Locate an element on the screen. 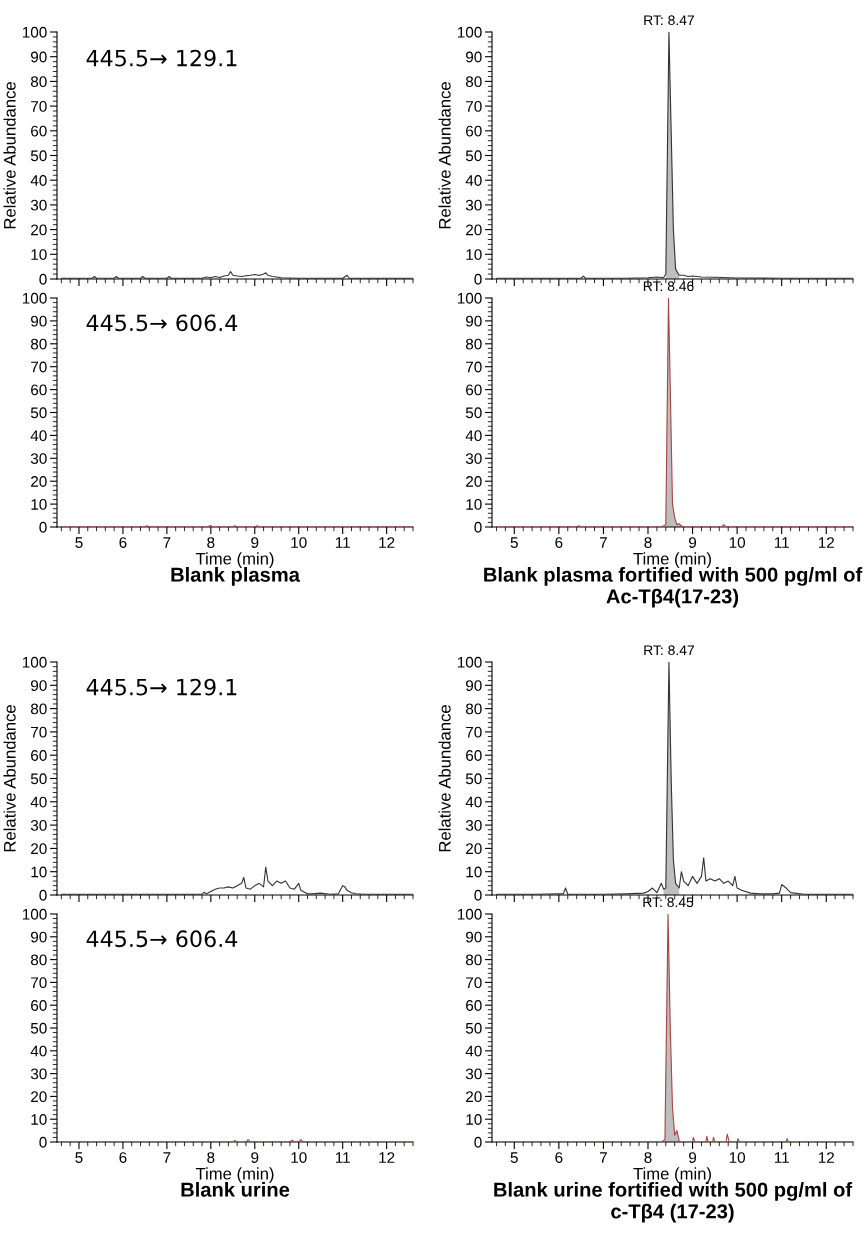  y-axis-title: Relative Abundance is located at coordinates (444, 778).